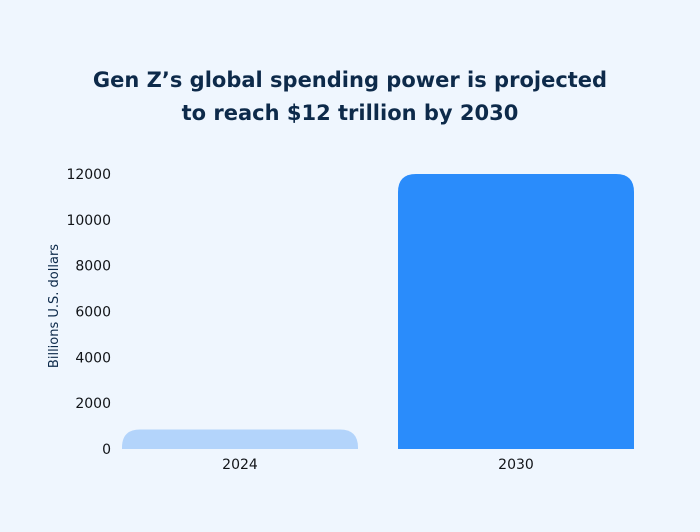 This screenshot has height=532, width=700. I want to click on x-tick-label: 2030, so click(516, 465).